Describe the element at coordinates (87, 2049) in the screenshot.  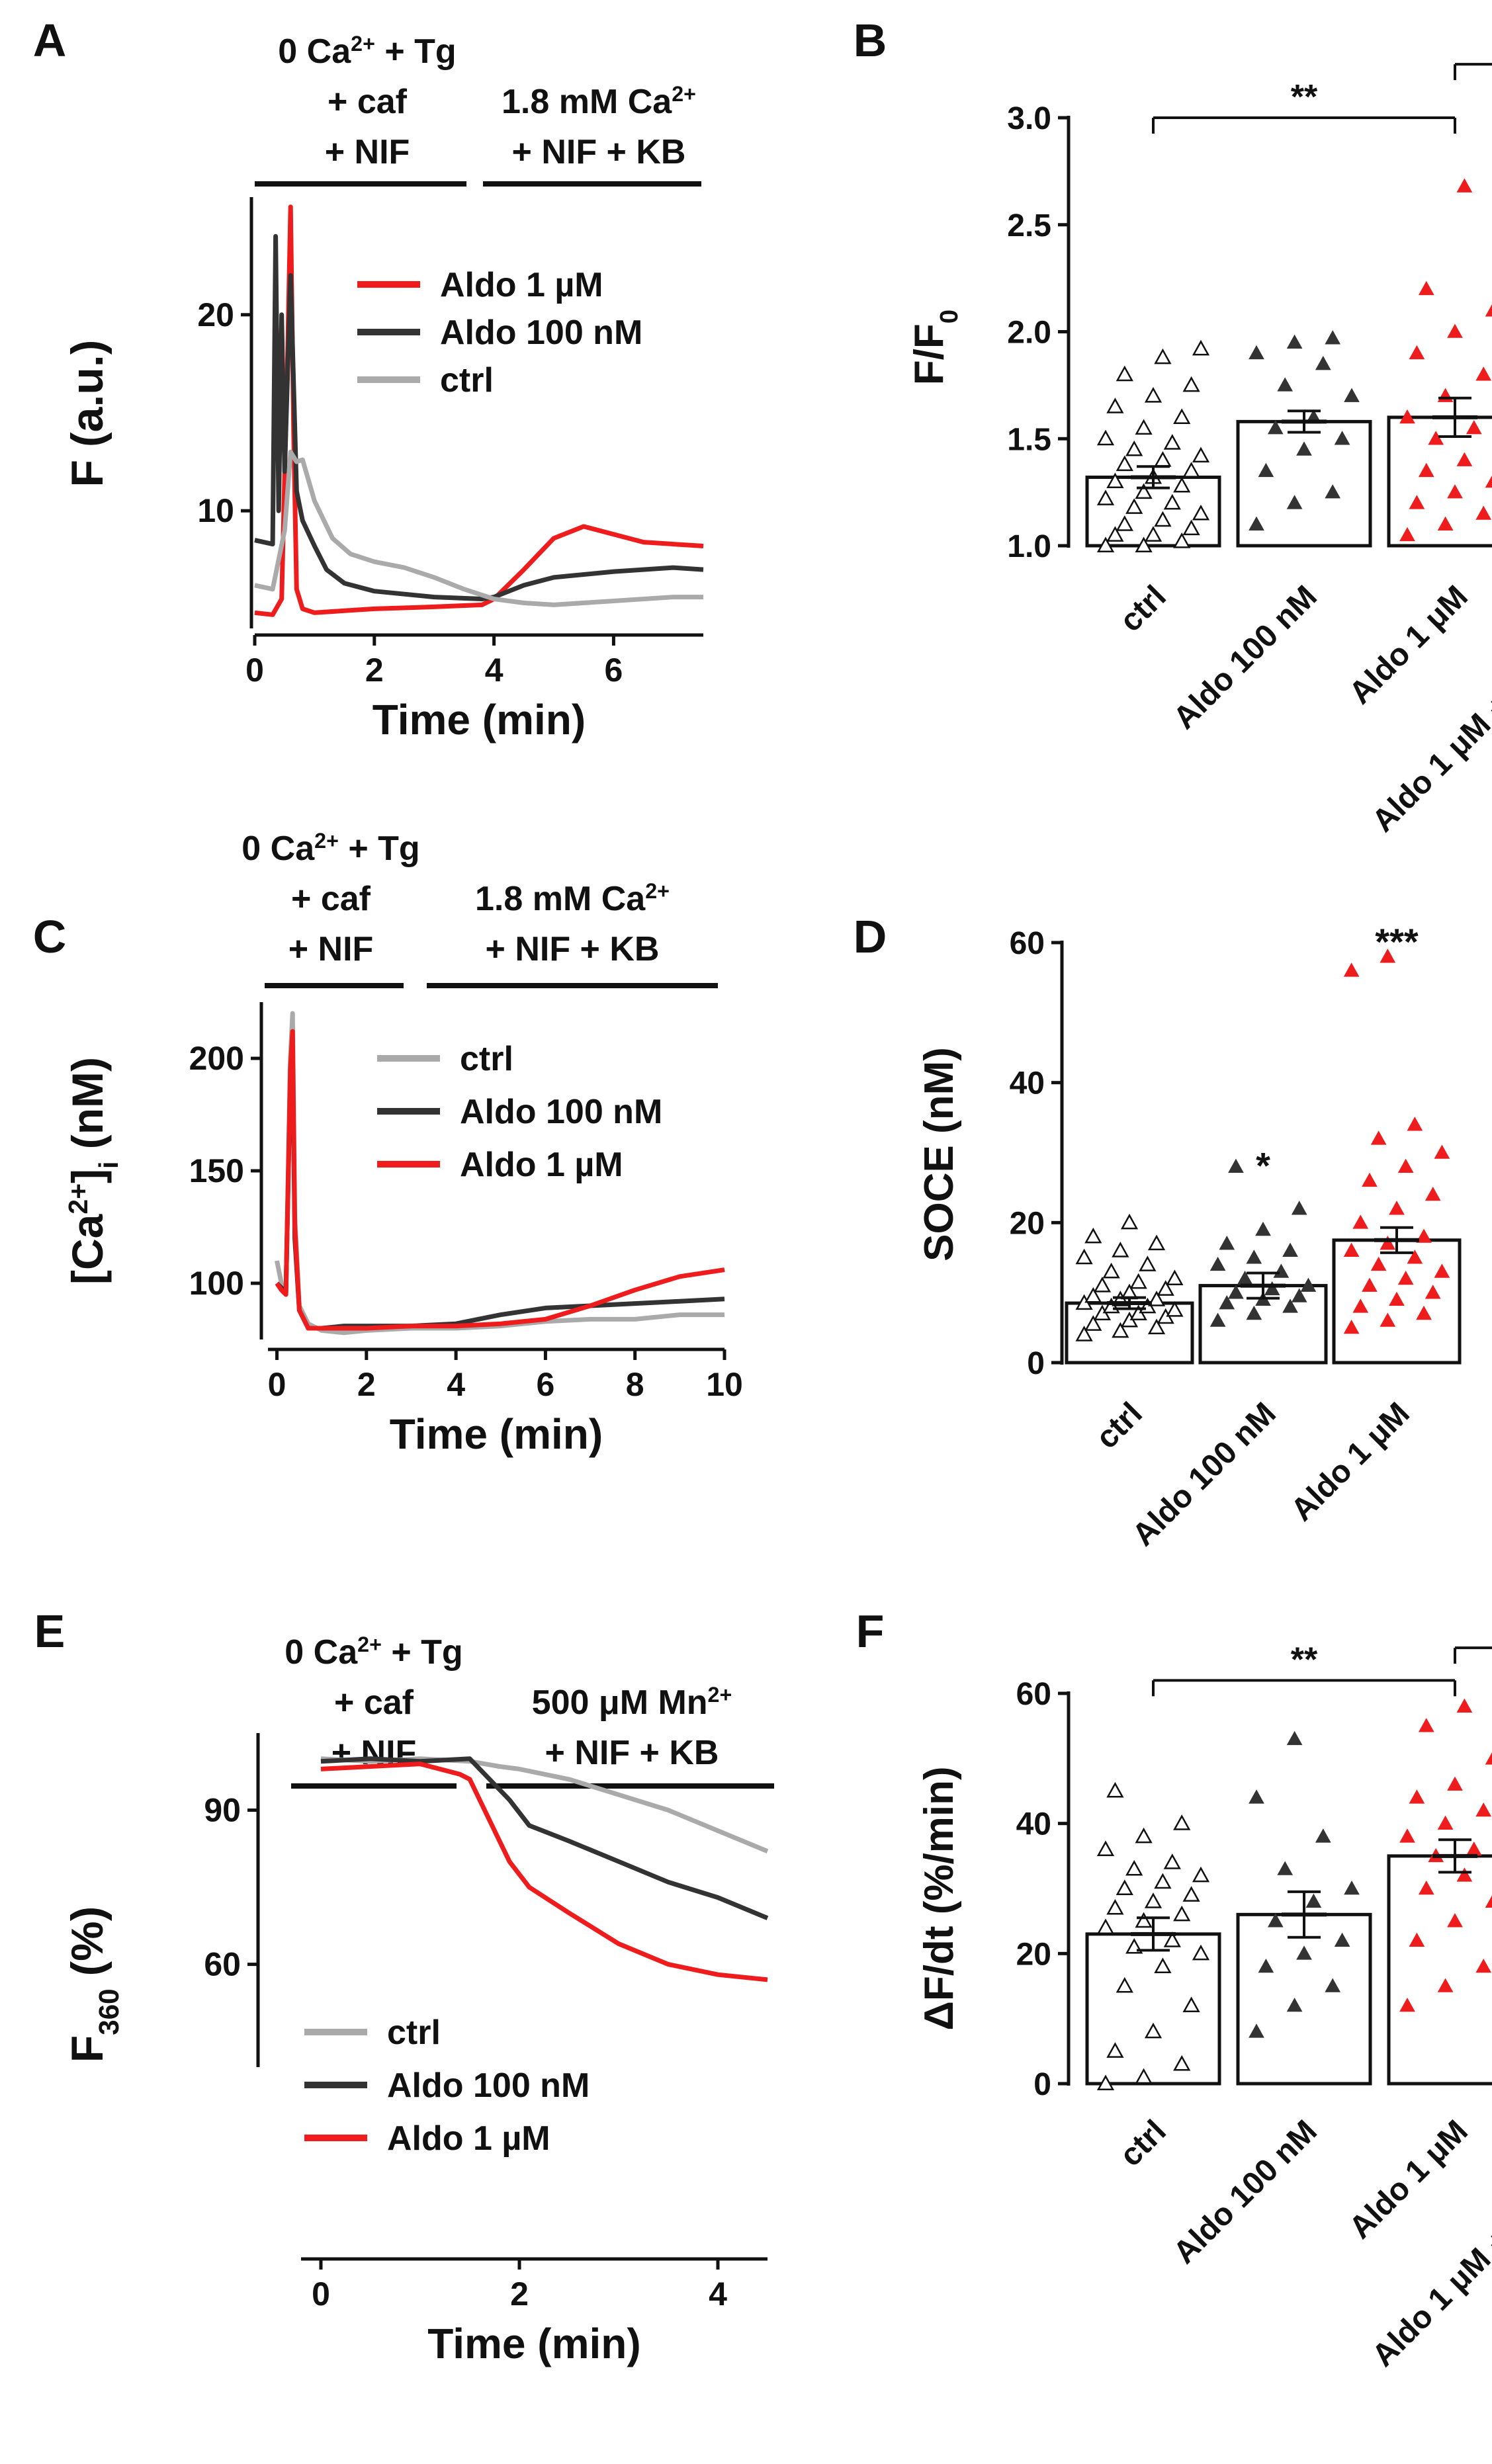
I see `label-part: F` at that location.